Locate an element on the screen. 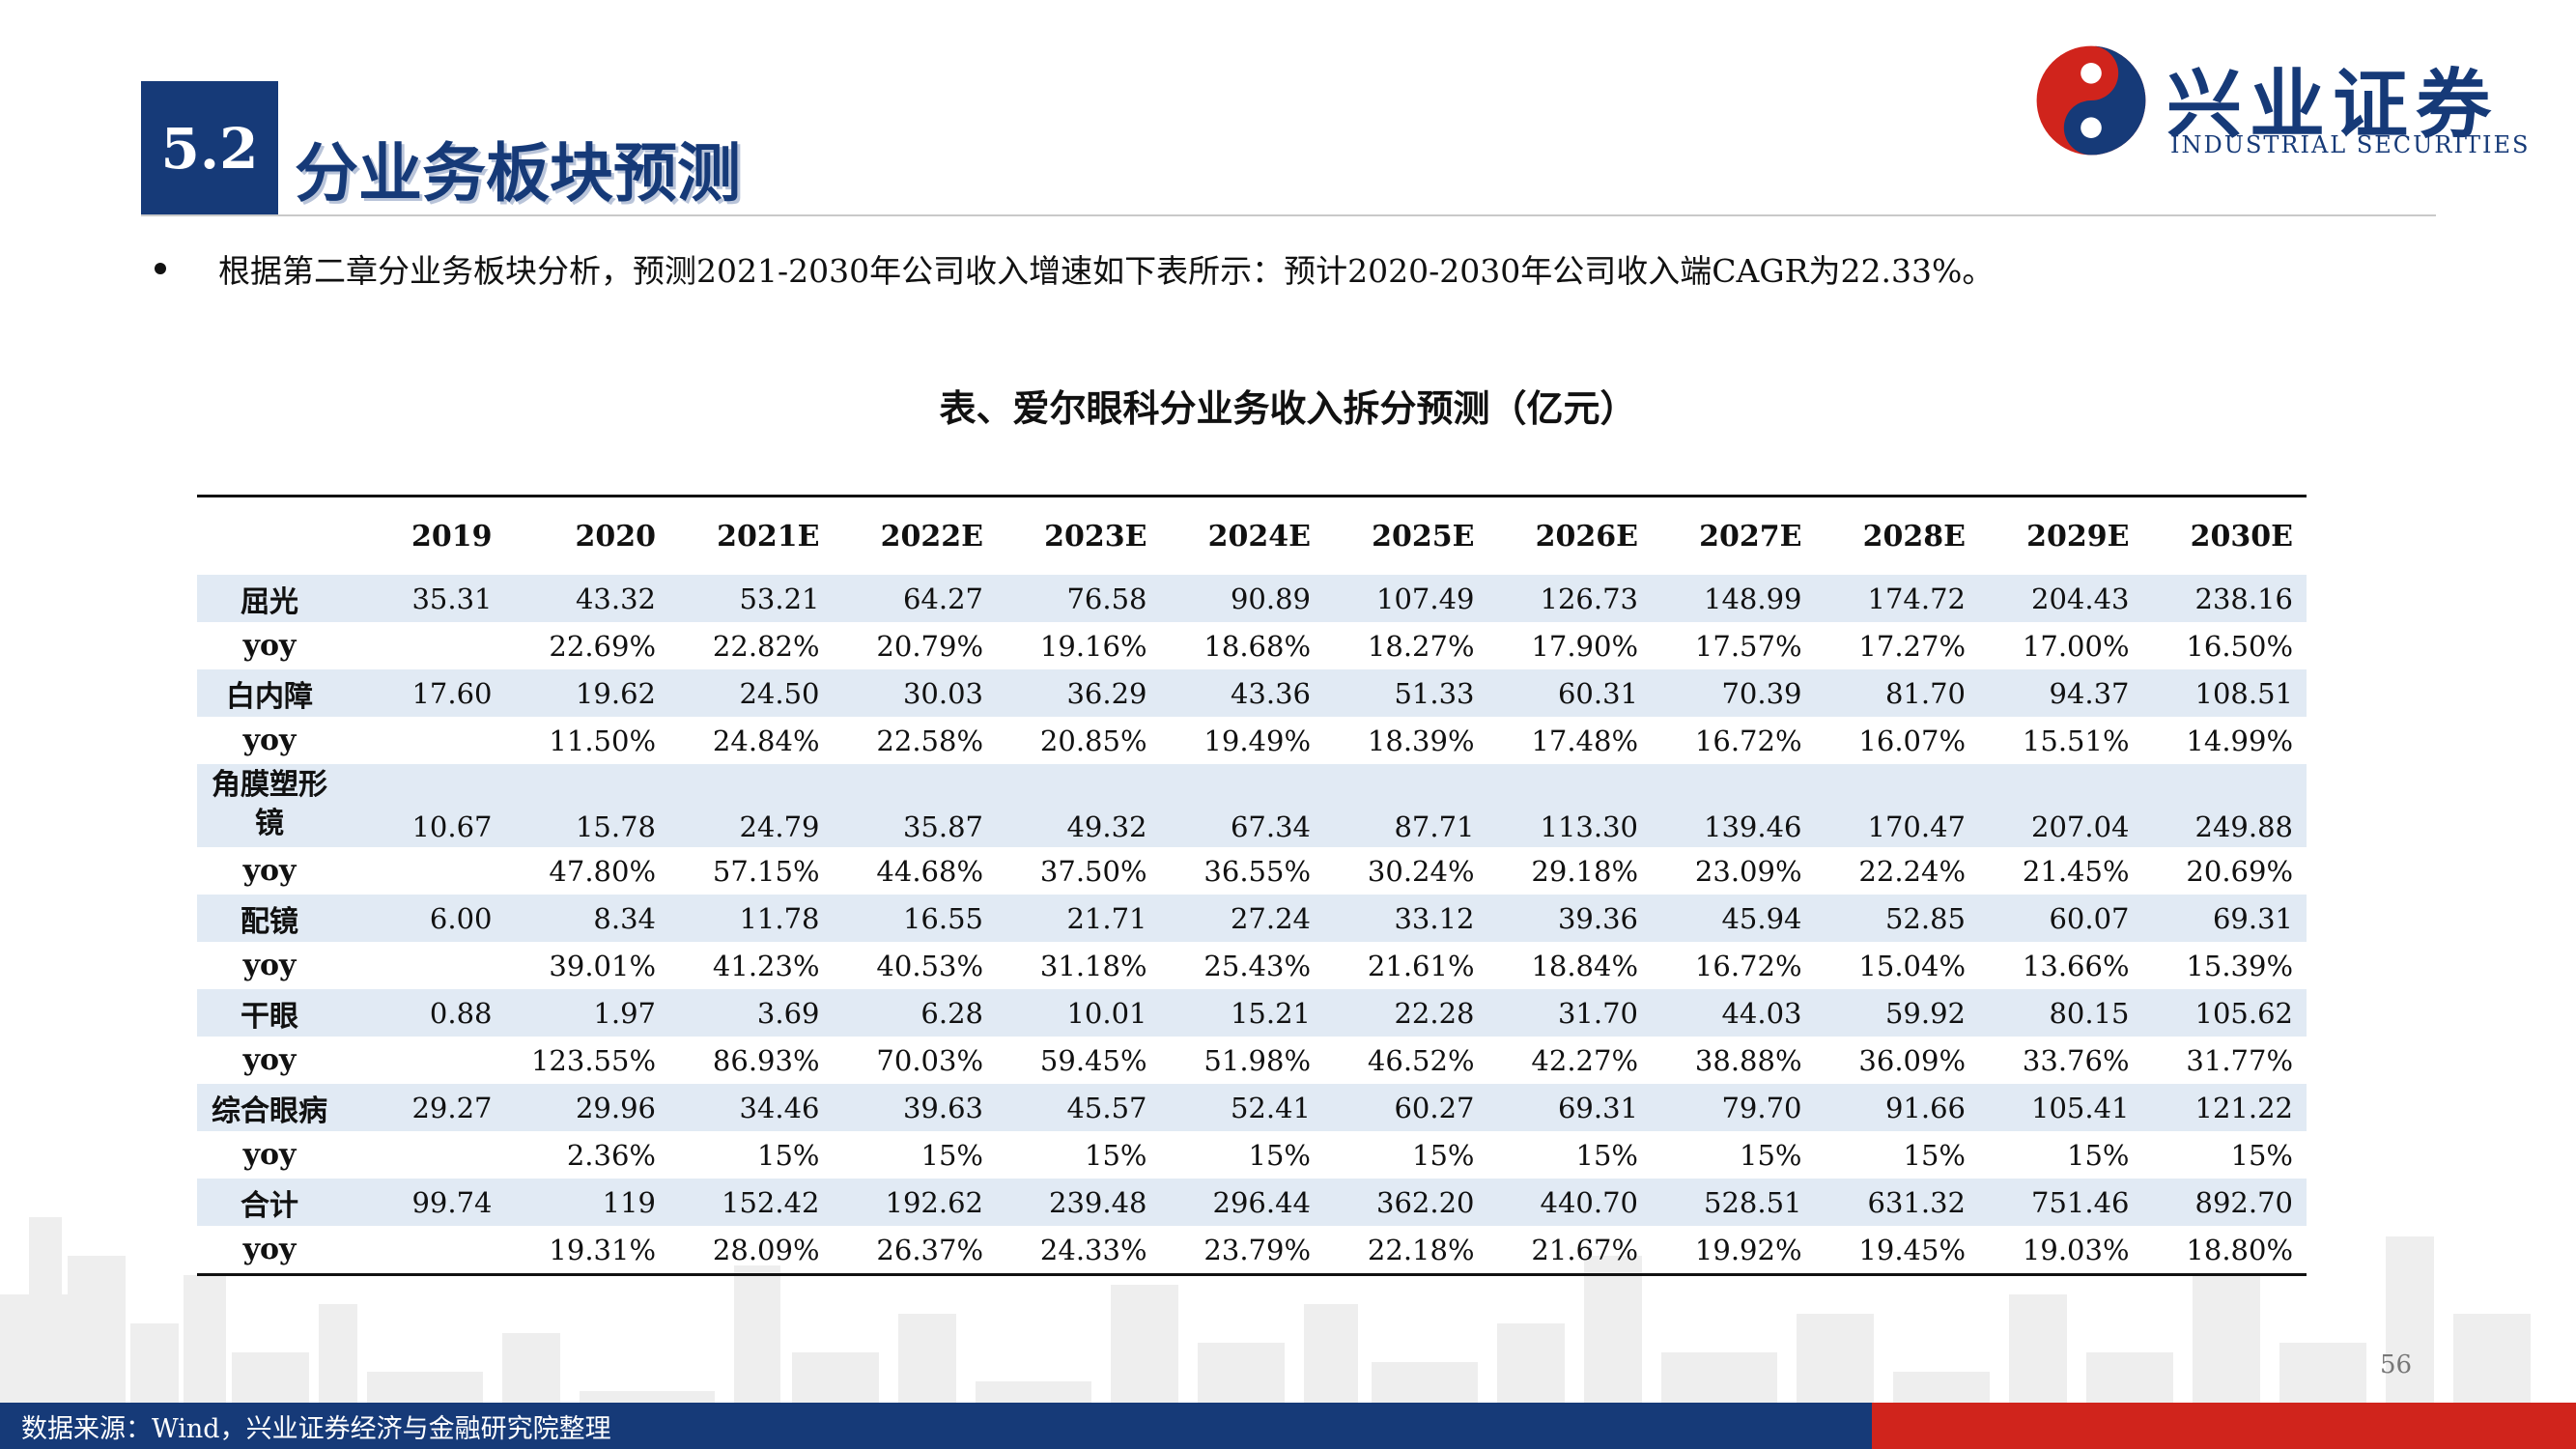  table-cell: 19.92% is located at coordinates (1748, 1249).